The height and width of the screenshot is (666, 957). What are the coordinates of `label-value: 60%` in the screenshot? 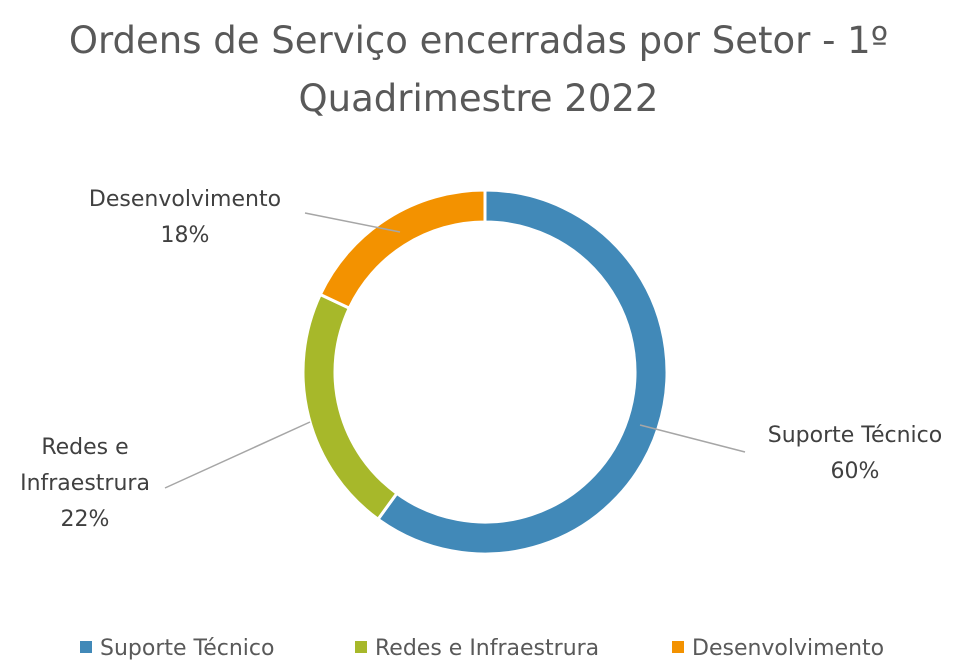 It's located at (855, 471).